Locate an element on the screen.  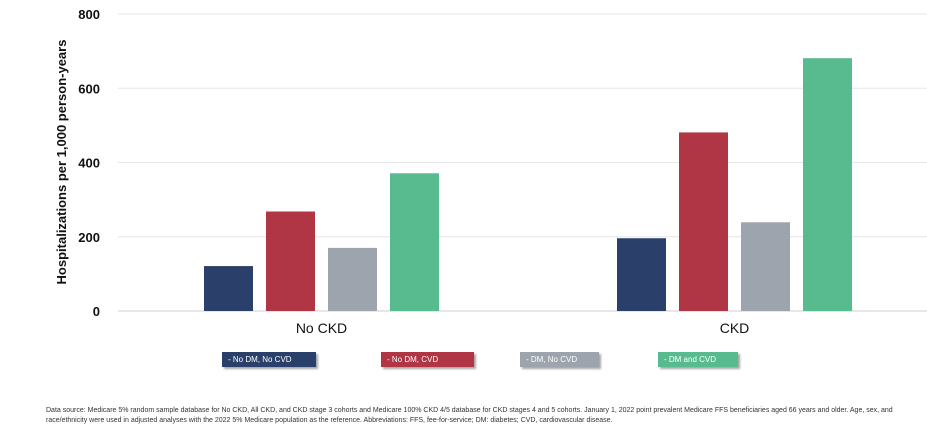
y-axis-label: Hospitalizations per 1,000 person-years is located at coordinates (61, 162).